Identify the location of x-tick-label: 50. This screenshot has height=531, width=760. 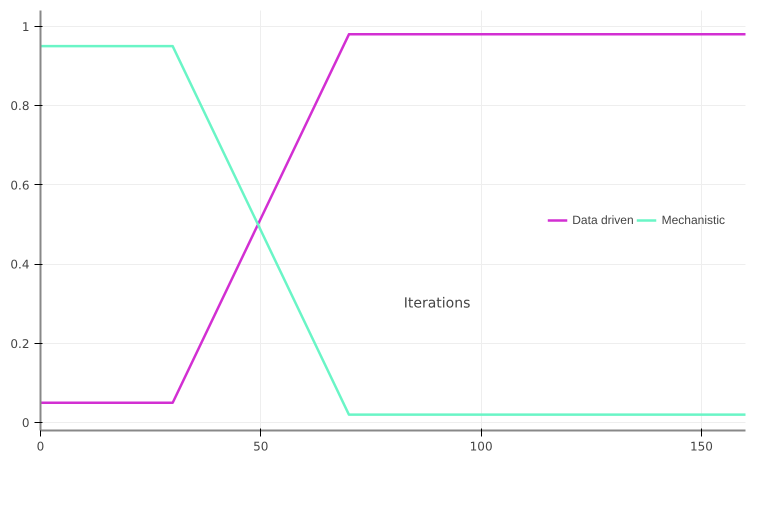
(260, 447).